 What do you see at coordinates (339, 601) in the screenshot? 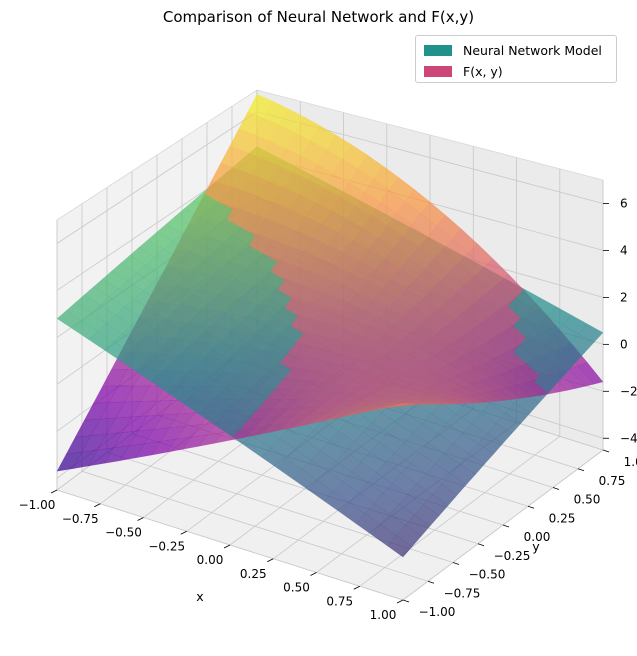
I see `x-tick-label: 0.75` at bounding box center [339, 601].